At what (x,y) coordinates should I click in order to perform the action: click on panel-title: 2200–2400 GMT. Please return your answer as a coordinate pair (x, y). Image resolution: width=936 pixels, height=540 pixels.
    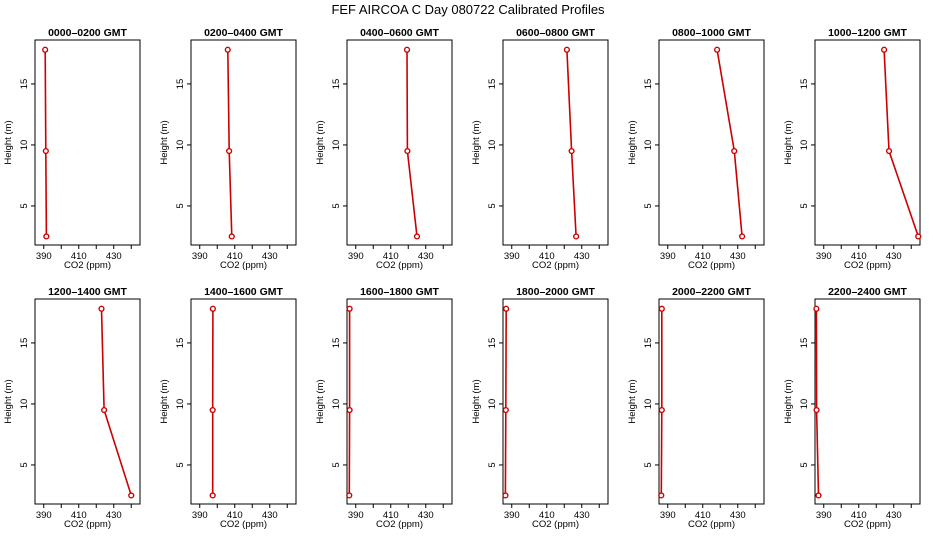
    Looking at the image, I should click on (867, 292).